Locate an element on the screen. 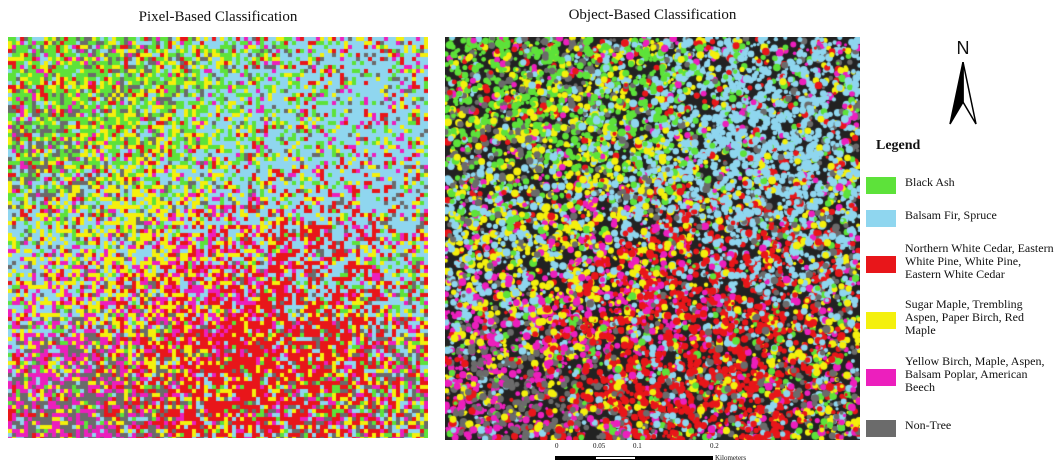 The image size is (1057, 465). scale-bar: 0 0.05 0.1 0.2 Kilometers is located at coordinates (677, 453).